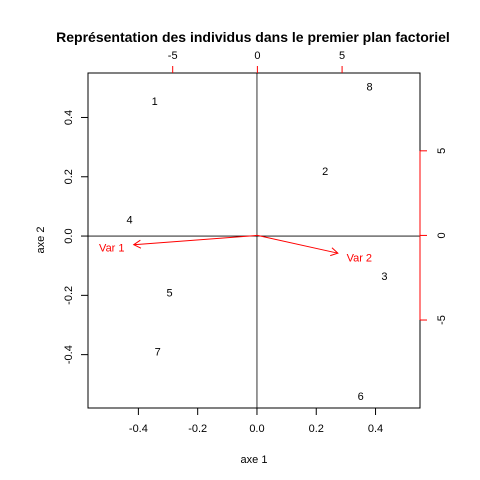 This screenshot has width=480, height=480. What do you see at coordinates (41, 240) in the screenshot?
I see `y-axis-label: axe 2` at bounding box center [41, 240].